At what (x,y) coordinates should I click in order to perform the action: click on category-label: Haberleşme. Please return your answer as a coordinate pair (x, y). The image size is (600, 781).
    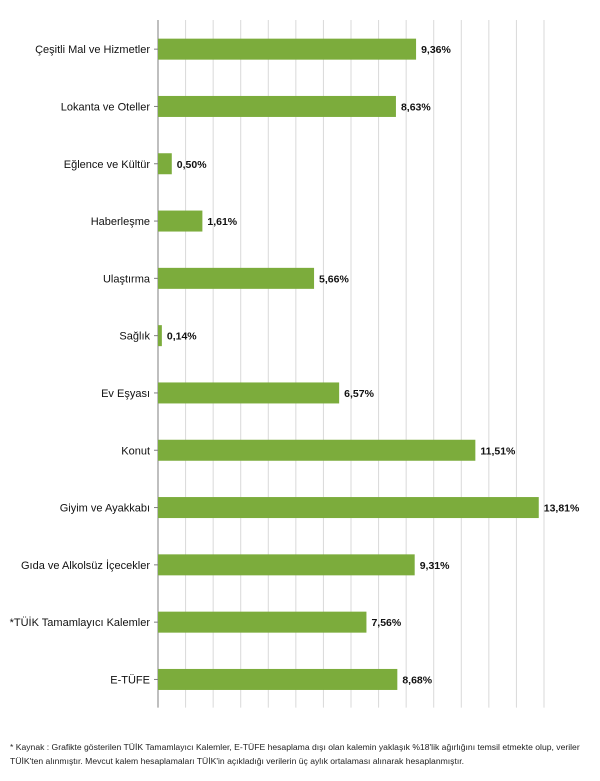
    Looking at the image, I should click on (120, 222).